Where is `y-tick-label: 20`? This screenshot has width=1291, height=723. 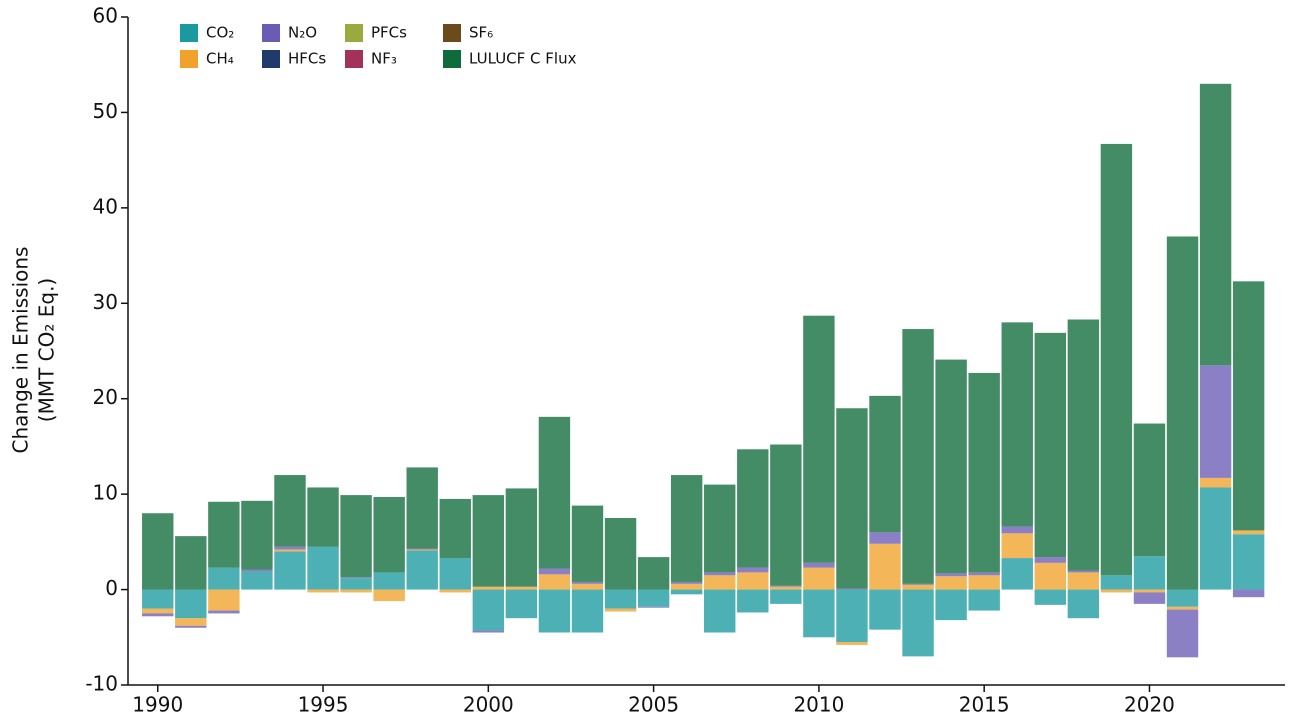
y-tick-label: 20 is located at coordinates (105, 397).